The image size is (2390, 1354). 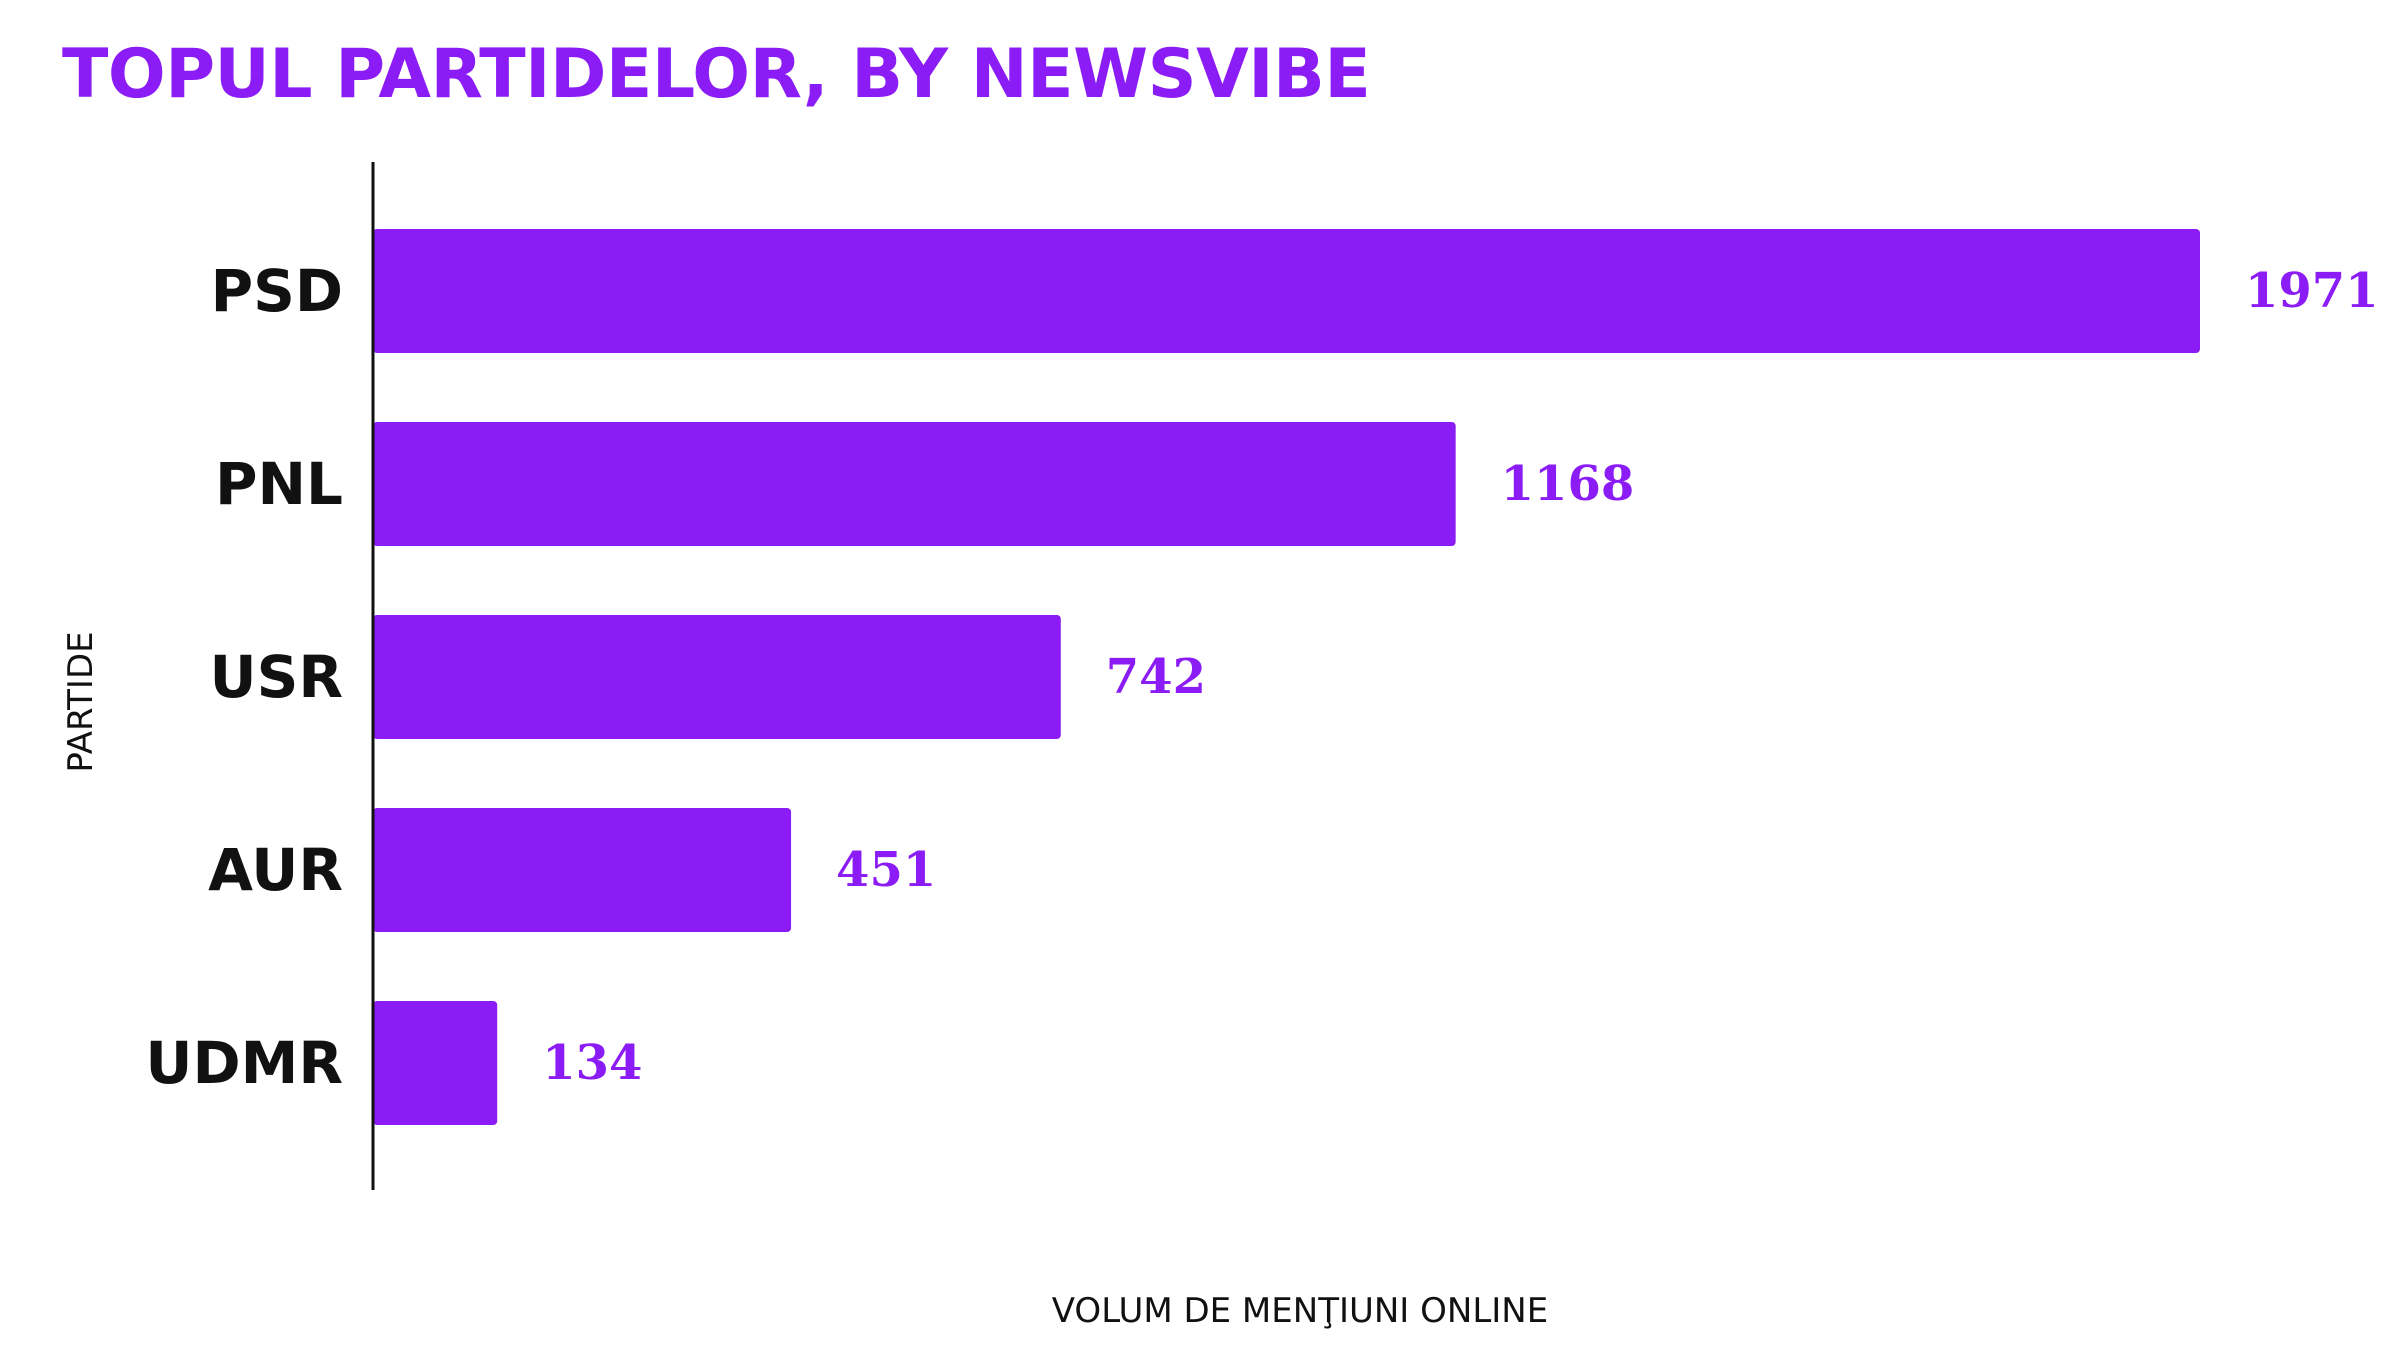 I want to click on category-label-pnl: PNL, so click(x=279, y=484).